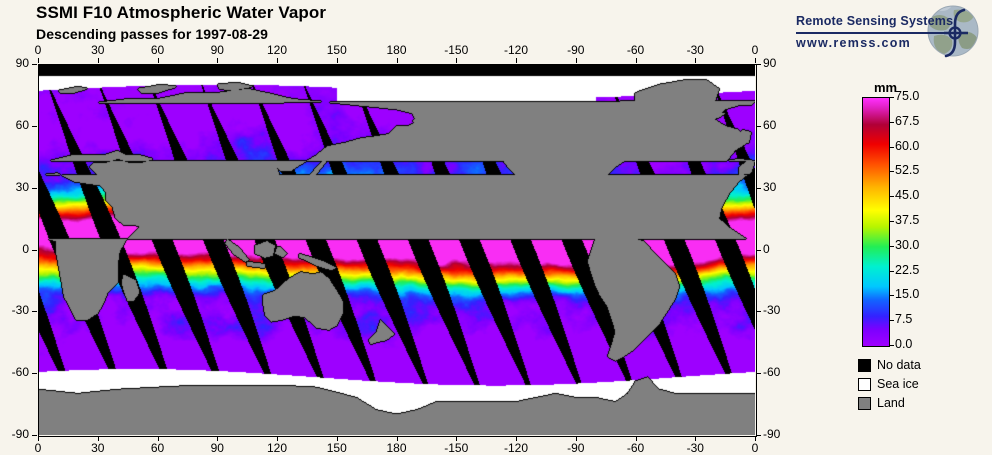  I want to click on colorbar-tick-label: 7.5, so click(904, 319).